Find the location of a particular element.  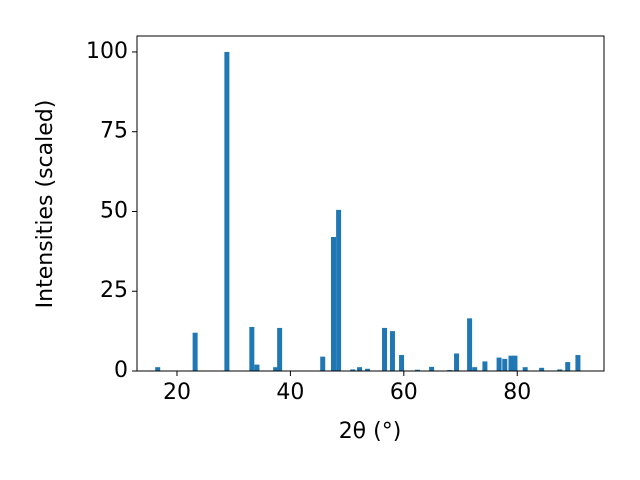

y-axis-label: Intensities (scaled) is located at coordinates (45, 204).